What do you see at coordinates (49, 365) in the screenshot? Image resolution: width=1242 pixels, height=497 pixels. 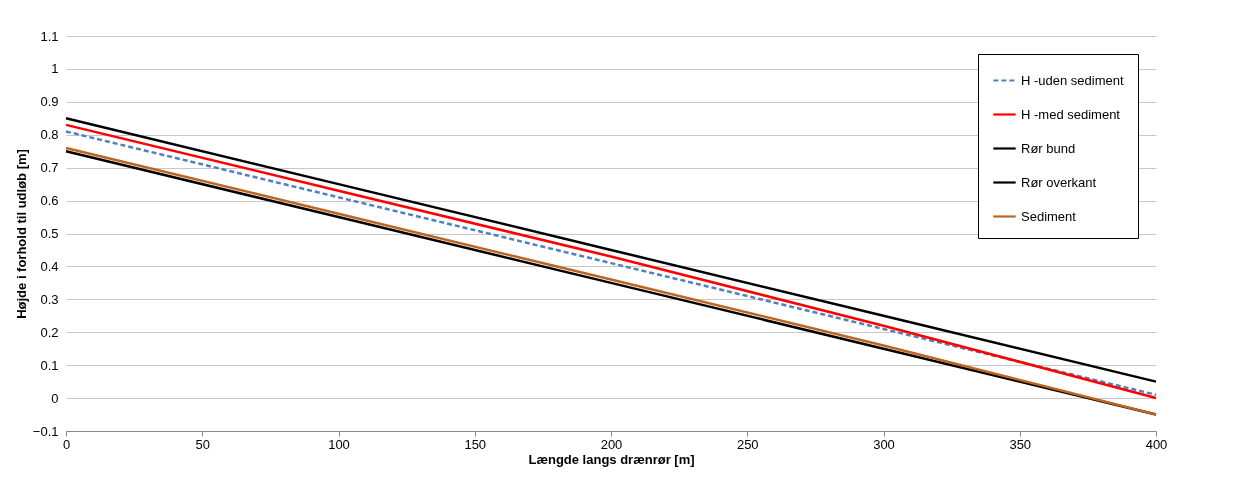 I see `y-tick-label: 0.1` at bounding box center [49, 365].